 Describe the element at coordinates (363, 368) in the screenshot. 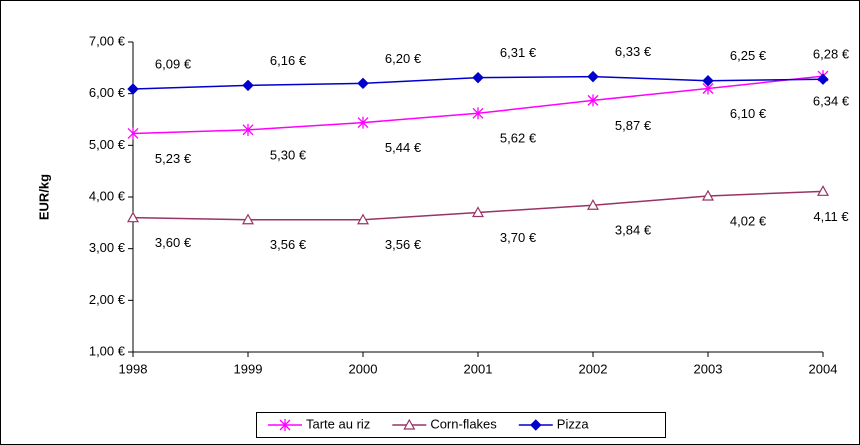

I see `x-tick-label: 2000` at that location.